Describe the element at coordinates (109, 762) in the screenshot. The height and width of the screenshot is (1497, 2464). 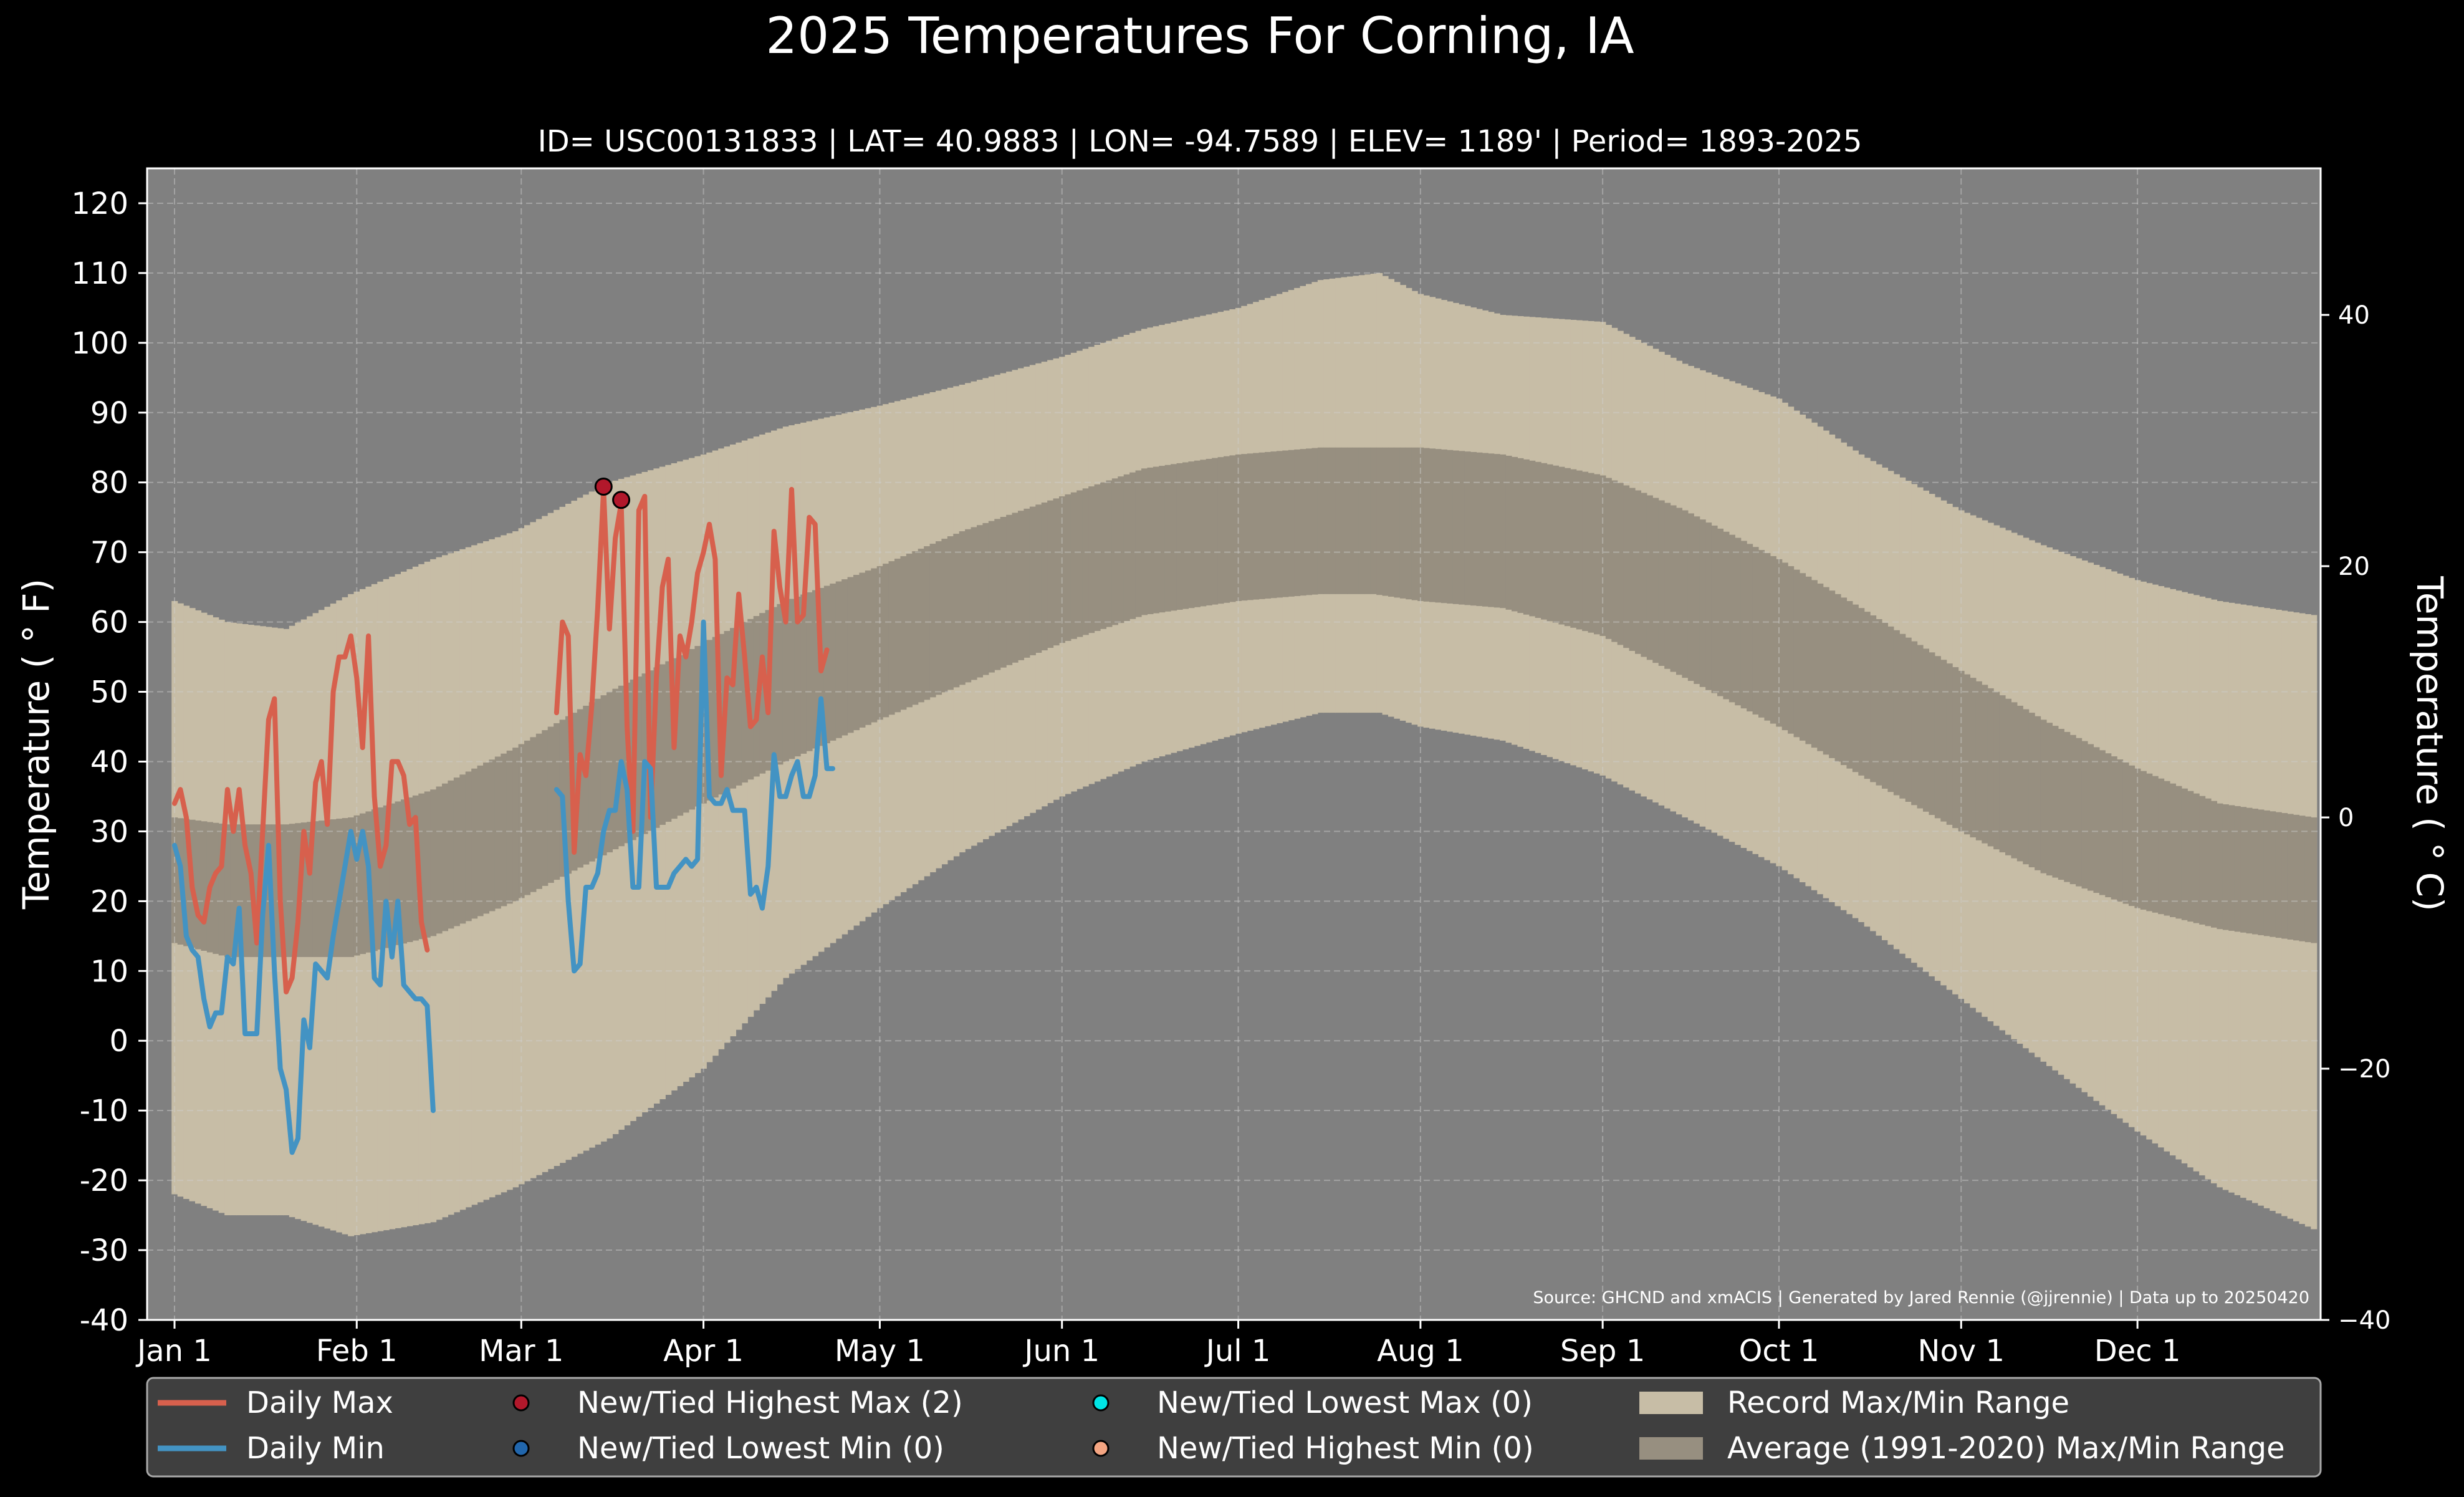
I see `y-axis-left: -40 -30 -20 -10 0 10 20 30 40 50 60 70 80 90 100 110 120` at that location.